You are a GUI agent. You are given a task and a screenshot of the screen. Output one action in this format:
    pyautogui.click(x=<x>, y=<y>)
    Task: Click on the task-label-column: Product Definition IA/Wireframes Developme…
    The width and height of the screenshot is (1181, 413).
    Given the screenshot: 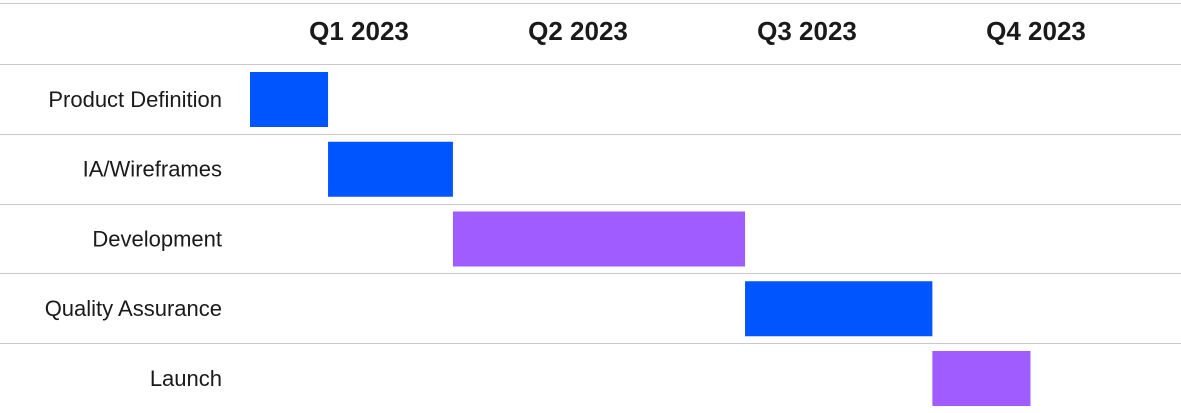 What is the action you would take?
    pyautogui.click(x=133, y=239)
    